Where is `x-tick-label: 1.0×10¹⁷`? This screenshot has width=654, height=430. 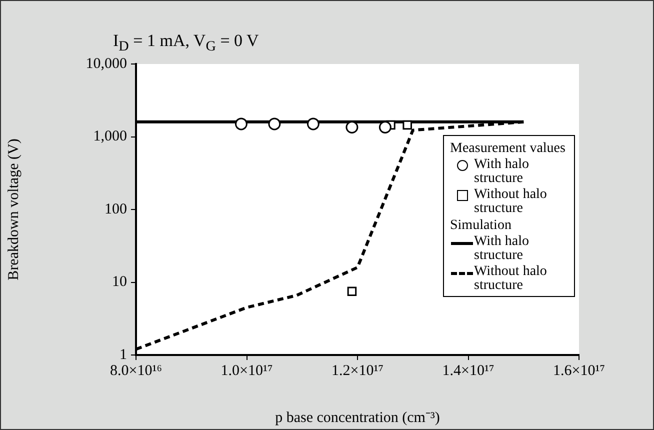 x-tick-label: 1.0×10¹⁷ is located at coordinates (246, 370).